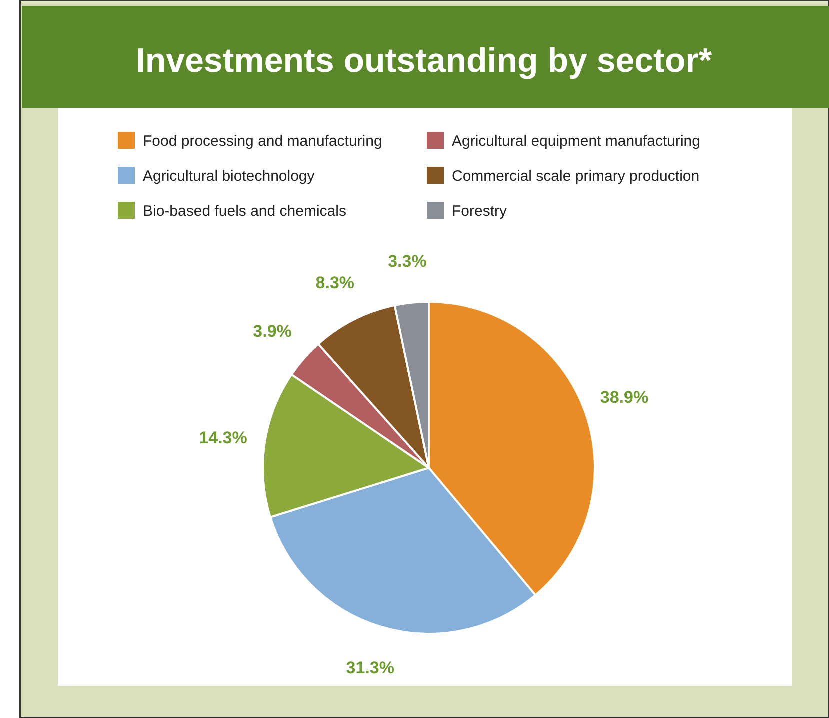 The image size is (829, 718). What do you see at coordinates (335, 282) in the screenshot?
I see `data-label: 8.3%` at bounding box center [335, 282].